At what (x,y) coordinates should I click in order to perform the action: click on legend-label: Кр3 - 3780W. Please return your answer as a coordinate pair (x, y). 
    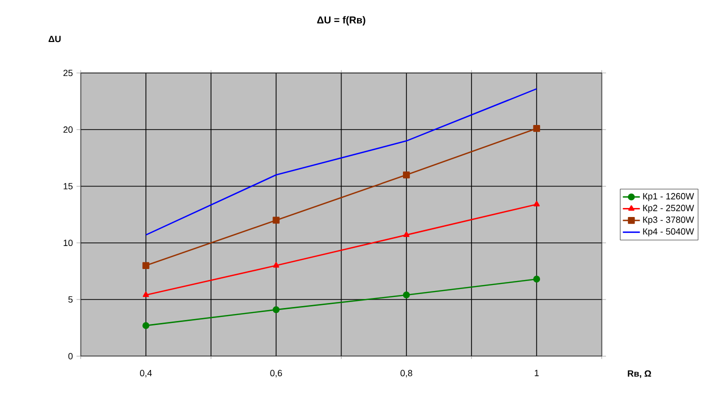
    Looking at the image, I should click on (668, 220).